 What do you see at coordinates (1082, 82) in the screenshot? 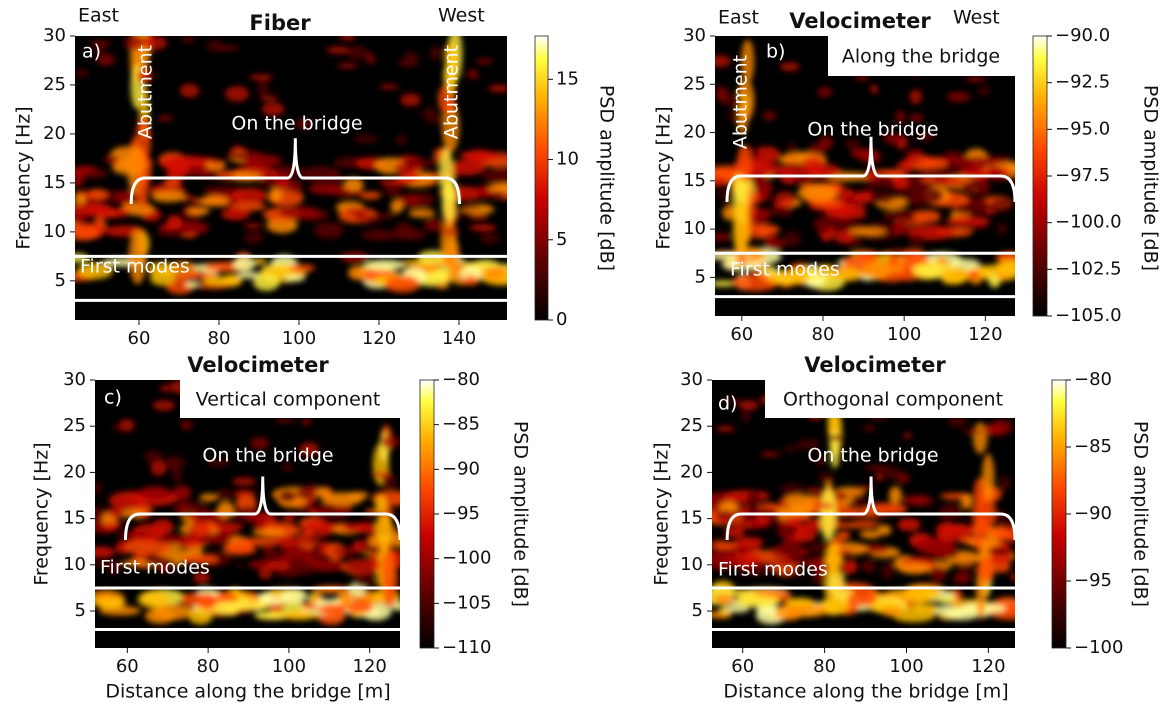
I see `colorbar-tick-label: −92.5` at bounding box center [1082, 82].